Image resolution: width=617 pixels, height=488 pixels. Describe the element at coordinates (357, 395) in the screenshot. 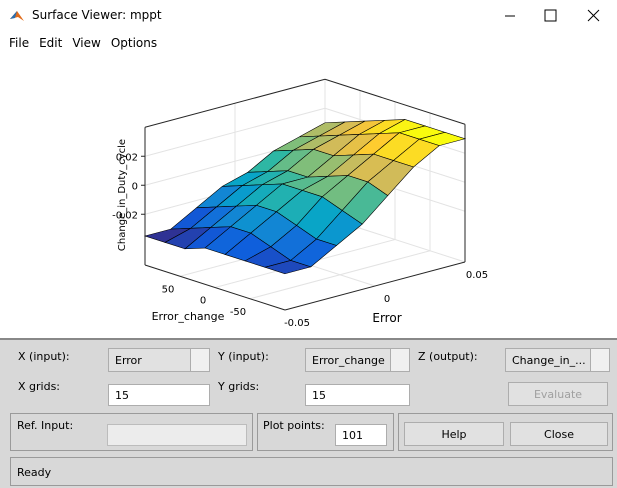

I see `y-grids-input: 15` at that location.